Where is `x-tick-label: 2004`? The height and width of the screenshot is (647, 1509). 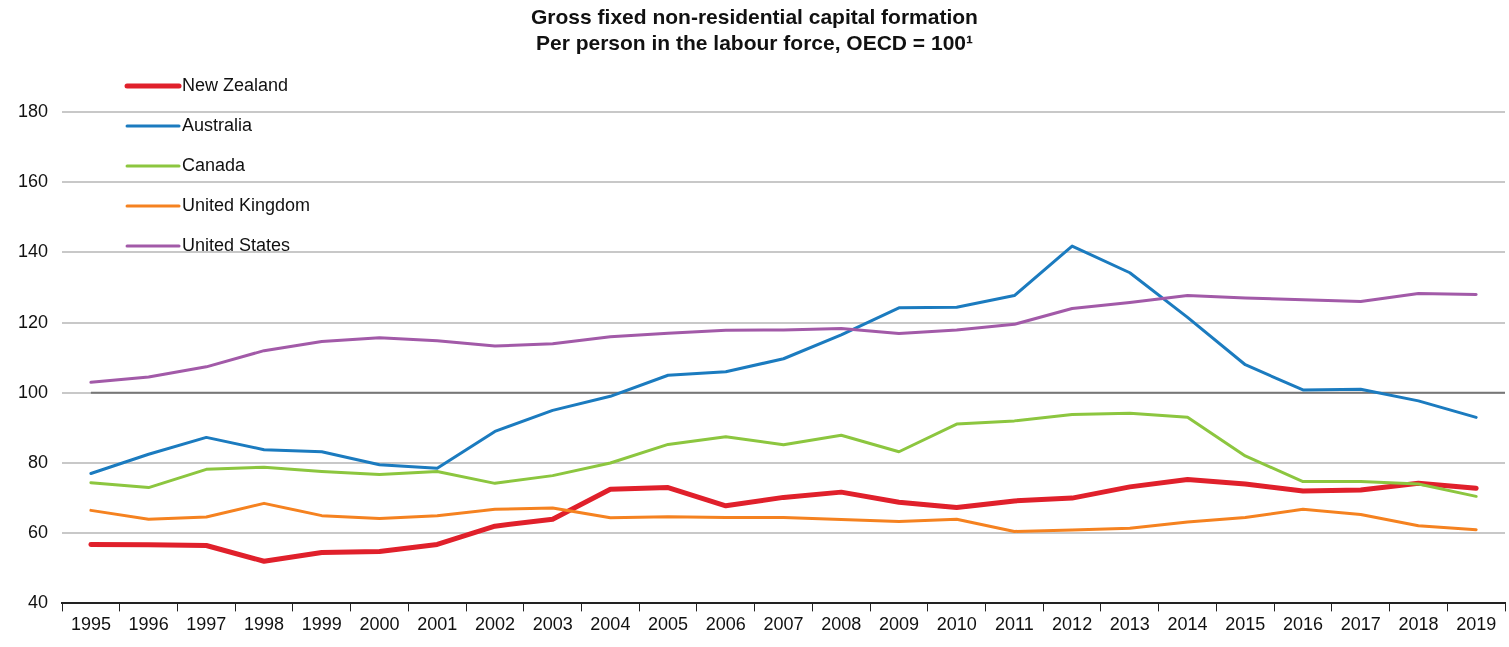 x-tick-label: 2004 is located at coordinates (610, 624).